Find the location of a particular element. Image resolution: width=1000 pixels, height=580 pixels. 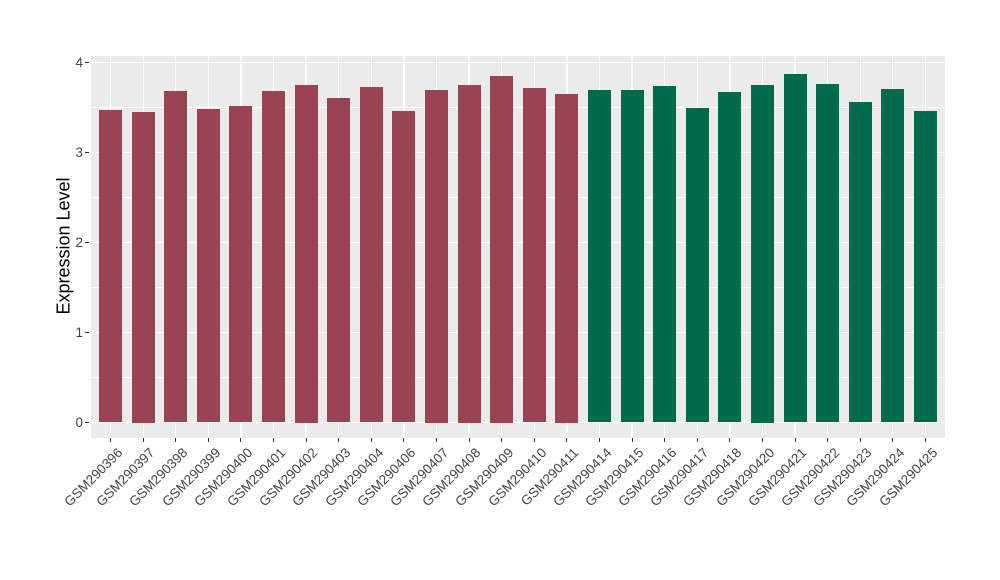

y-tick-label: 4 is located at coordinates (79, 62).